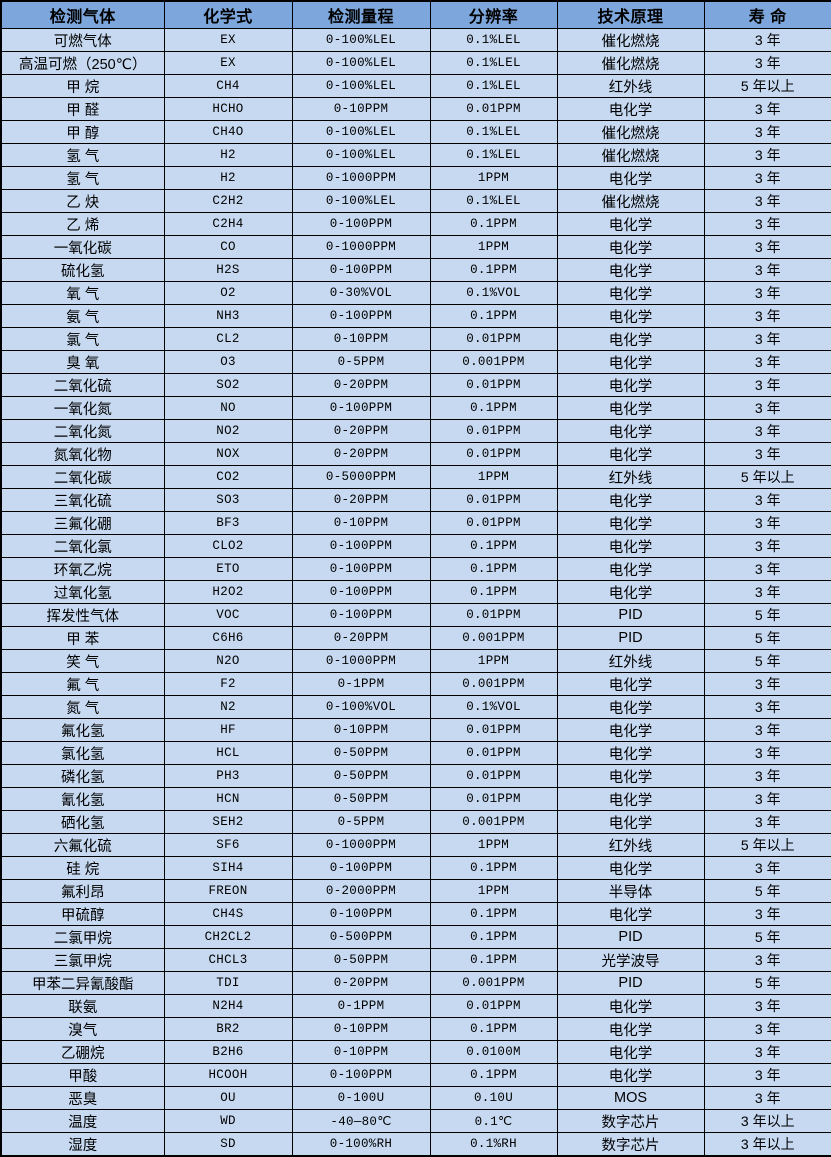 The width and height of the screenshot is (831, 1157). Describe the element at coordinates (82, 845) in the screenshot. I see `cell-gas-name: 六氟化硫` at that location.